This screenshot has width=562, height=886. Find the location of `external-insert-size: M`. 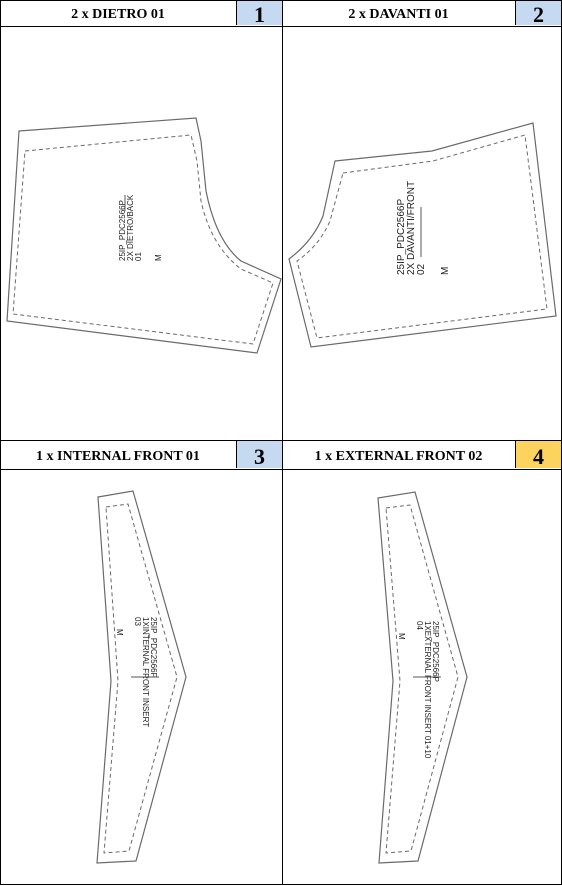

external-insert-size: M is located at coordinates (401, 636).